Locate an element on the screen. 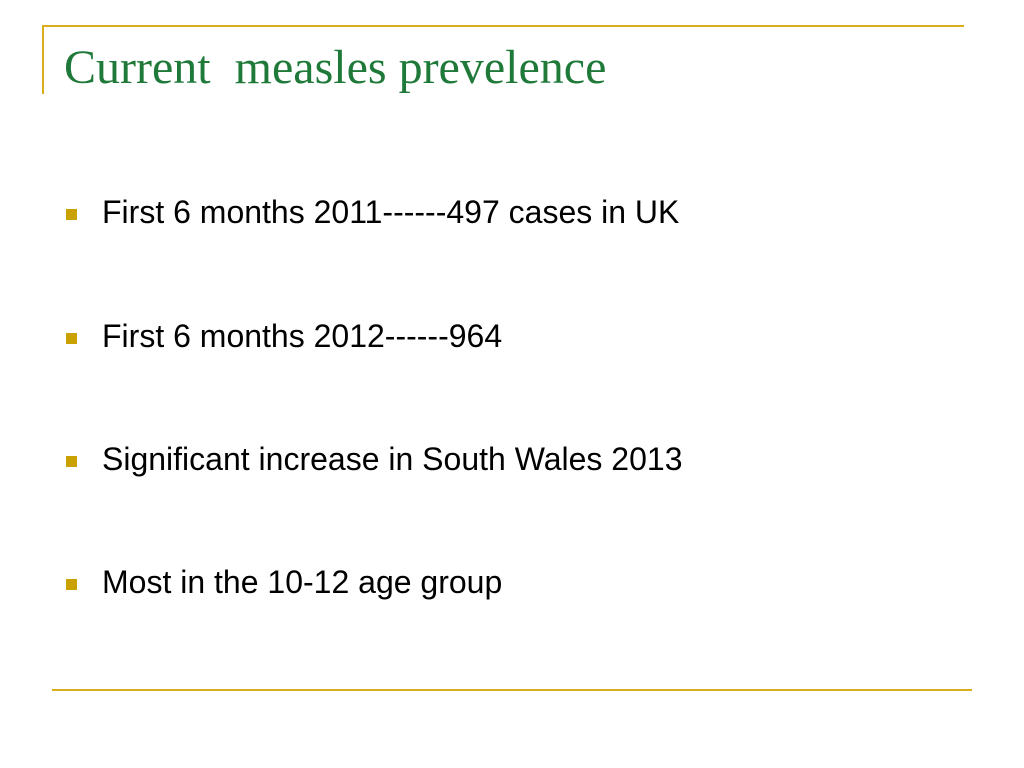 This screenshot has width=1024, height=768. bullet: First 6 months 2012------964 is located at coordinates (302, 336).